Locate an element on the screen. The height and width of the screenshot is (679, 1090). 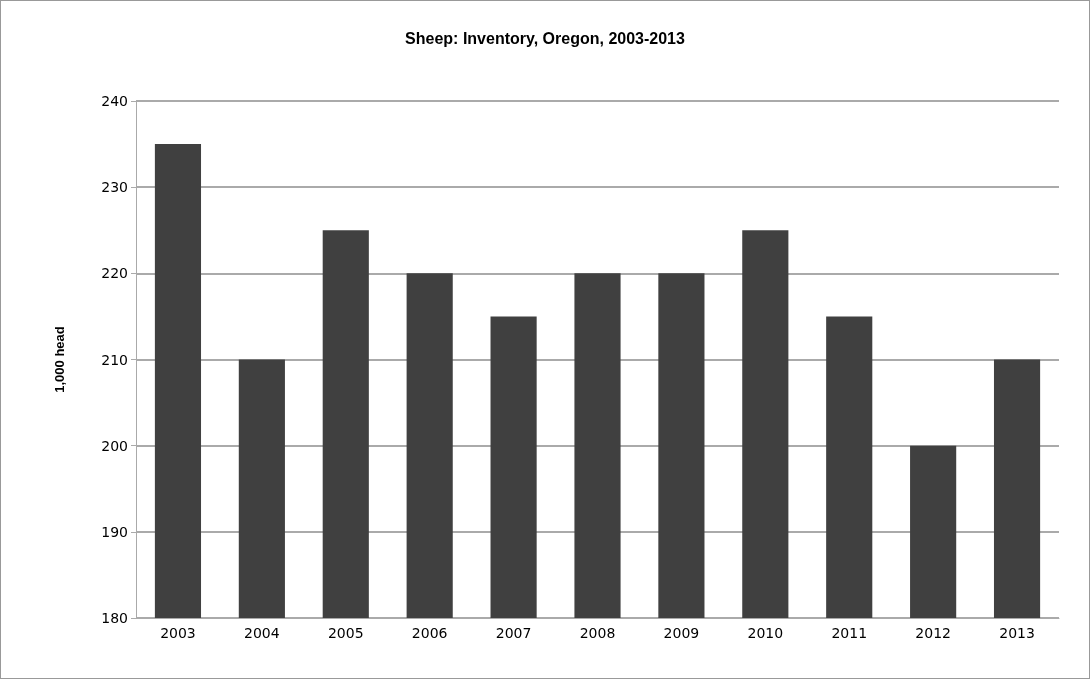
chart-title: Sheep: Inventory, Oregon, 2003-2013 is located at coordinates (545, 38).